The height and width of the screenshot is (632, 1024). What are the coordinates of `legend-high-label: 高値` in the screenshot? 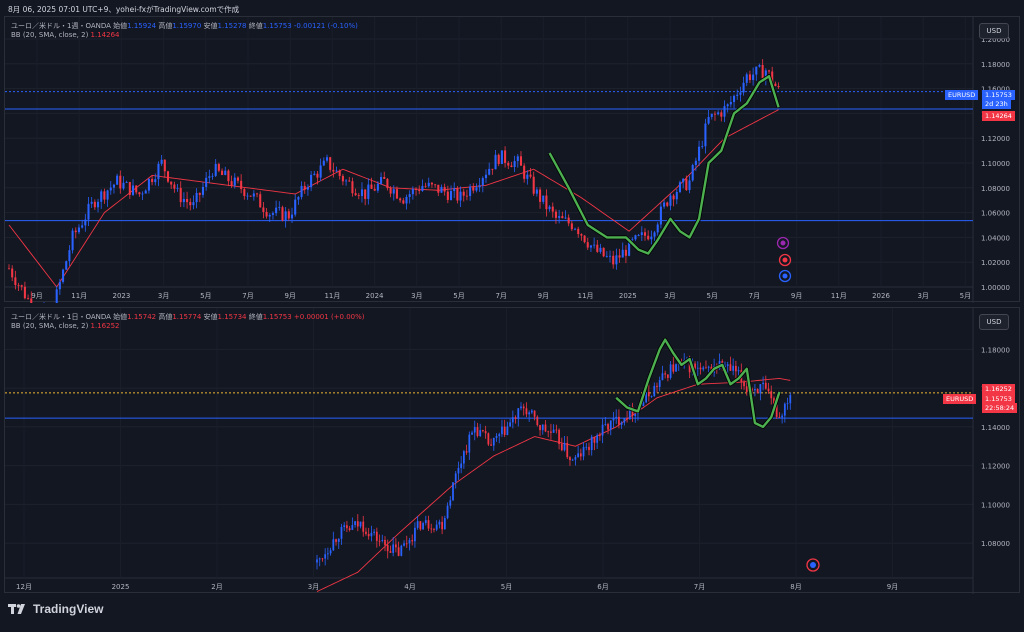 It's located at (165, 26).